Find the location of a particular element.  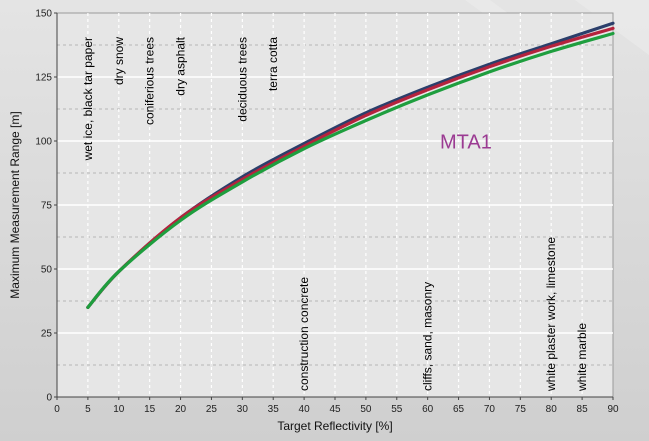

x-tick-label: 5 is located at coordinates (88, 409).